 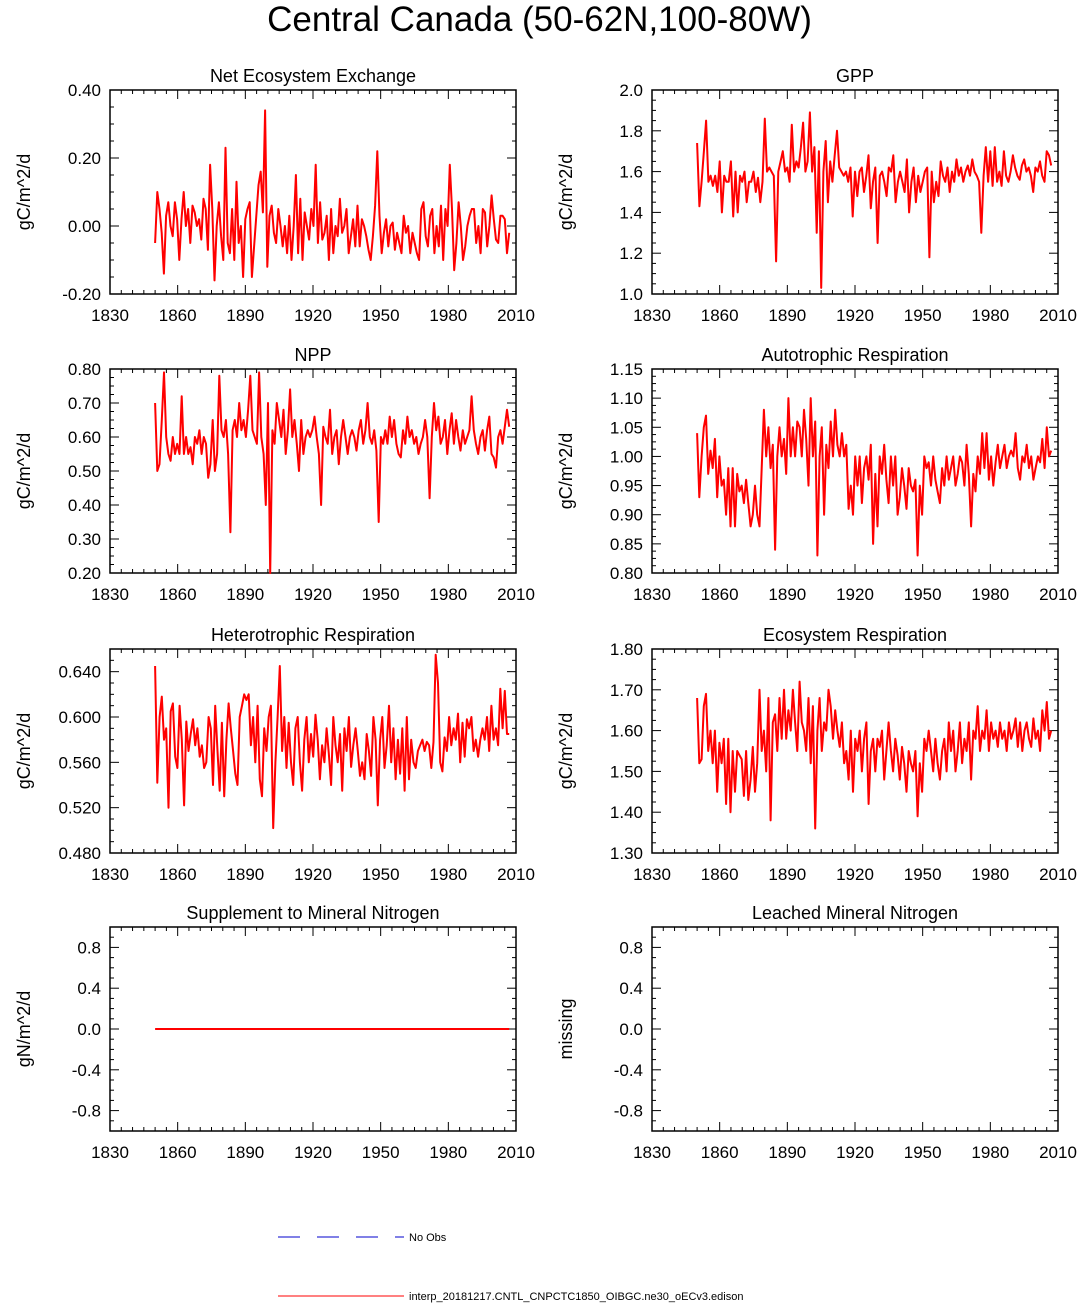 I want to click on y-tick-label: 0.40, so click(x=84, y=90).